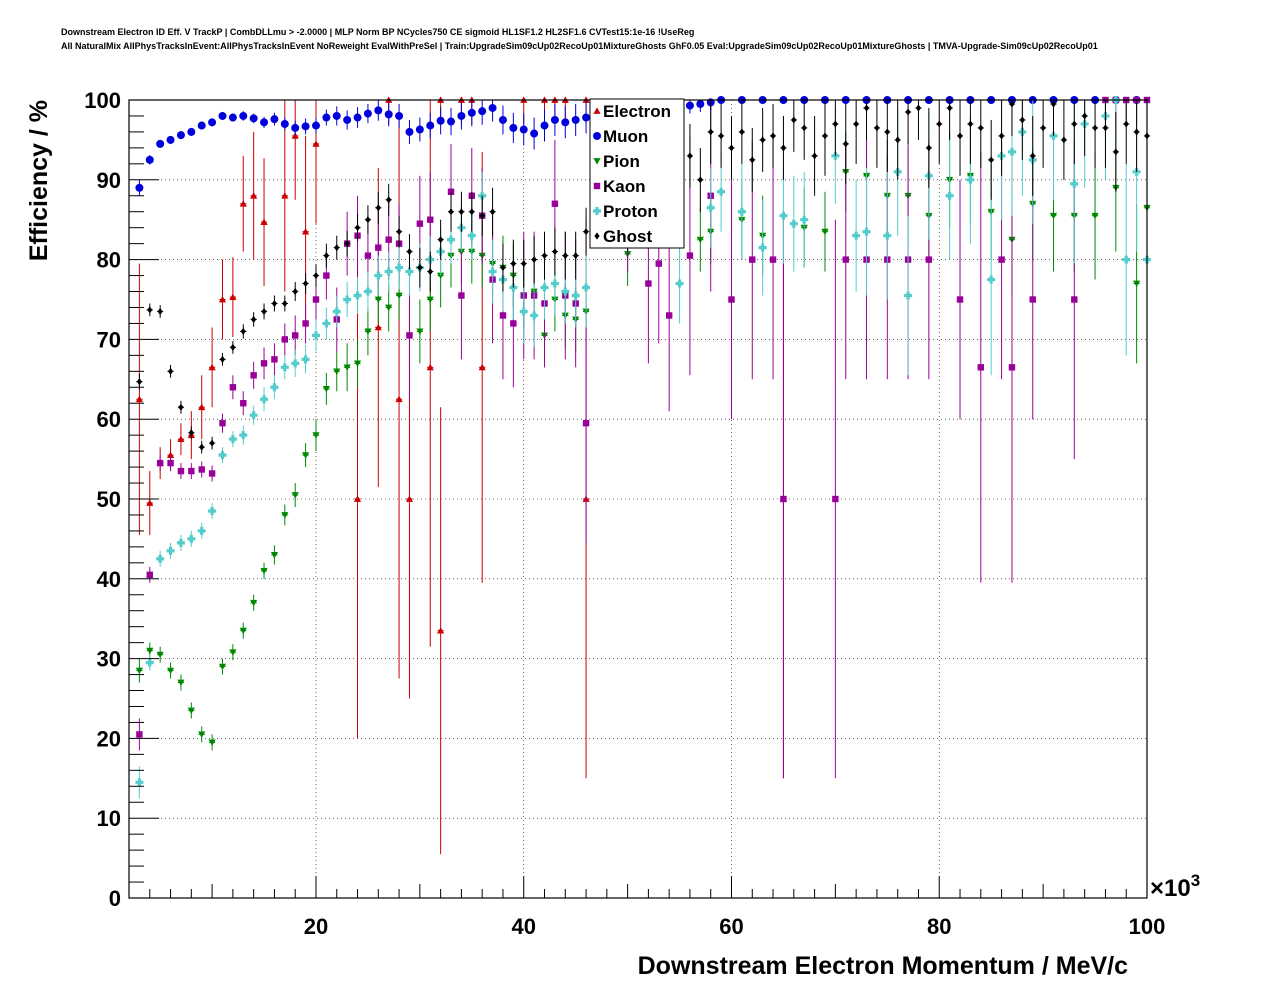 The image size is (1276, 996). What do you see at coordinates (523, 926) in the screenshot?
I see `x-tick-label: 40` at bounding box center [523, 926].